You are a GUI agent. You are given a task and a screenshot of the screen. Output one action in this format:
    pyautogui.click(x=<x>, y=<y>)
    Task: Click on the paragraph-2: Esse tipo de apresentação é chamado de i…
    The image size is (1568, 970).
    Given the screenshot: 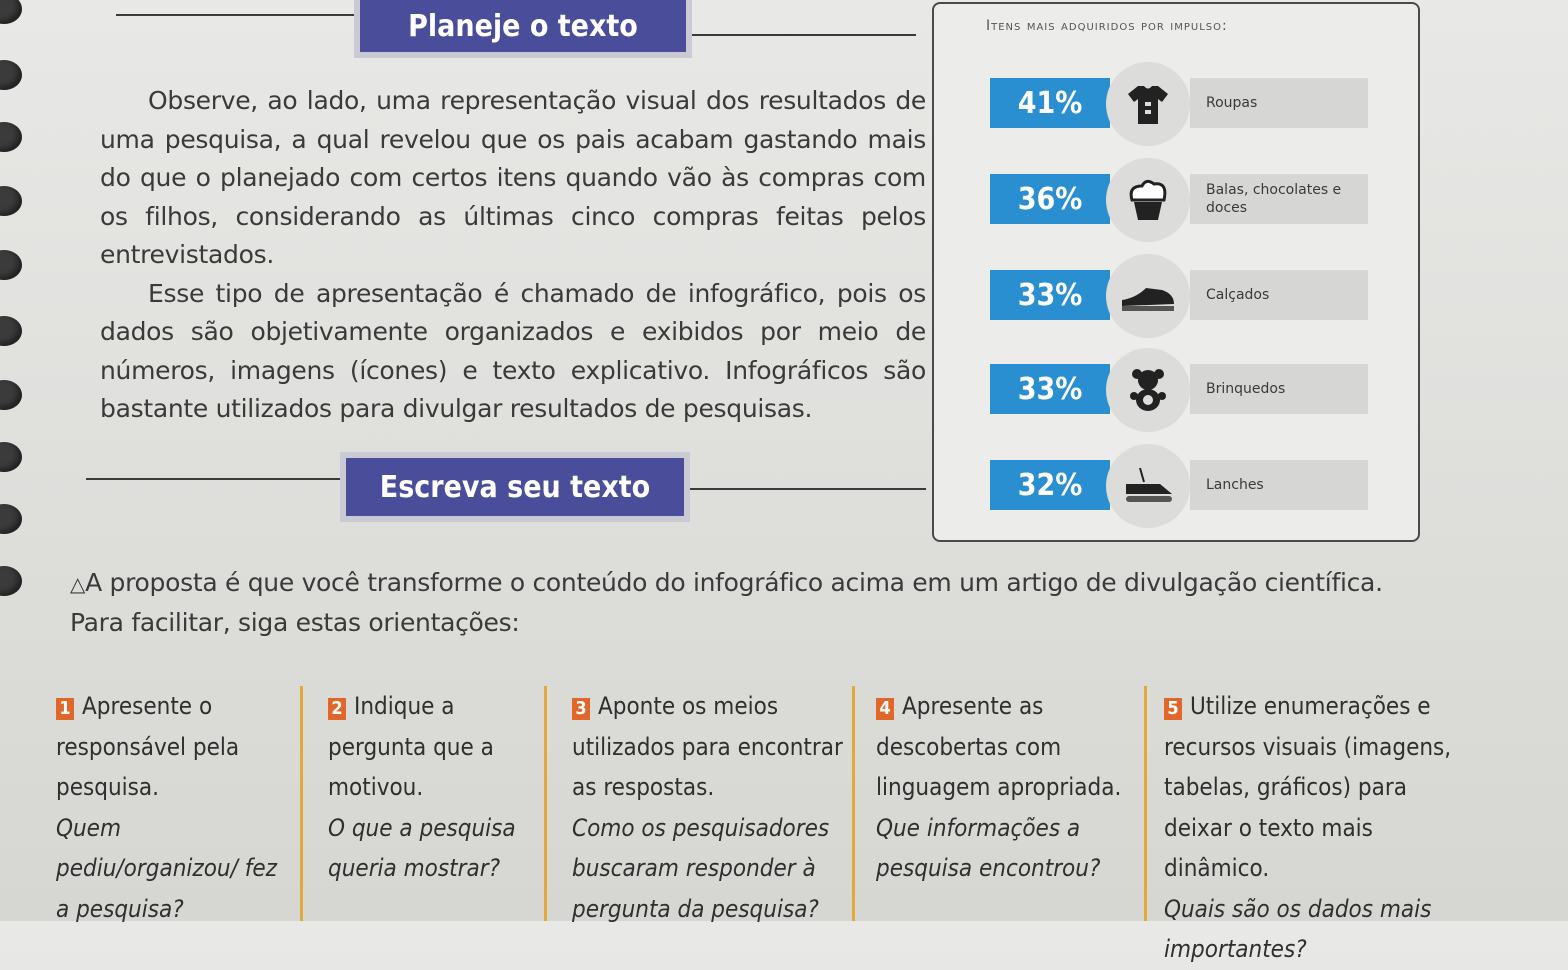 What is the action you would take?
    pyautogui.click(x=513, y=351)
    